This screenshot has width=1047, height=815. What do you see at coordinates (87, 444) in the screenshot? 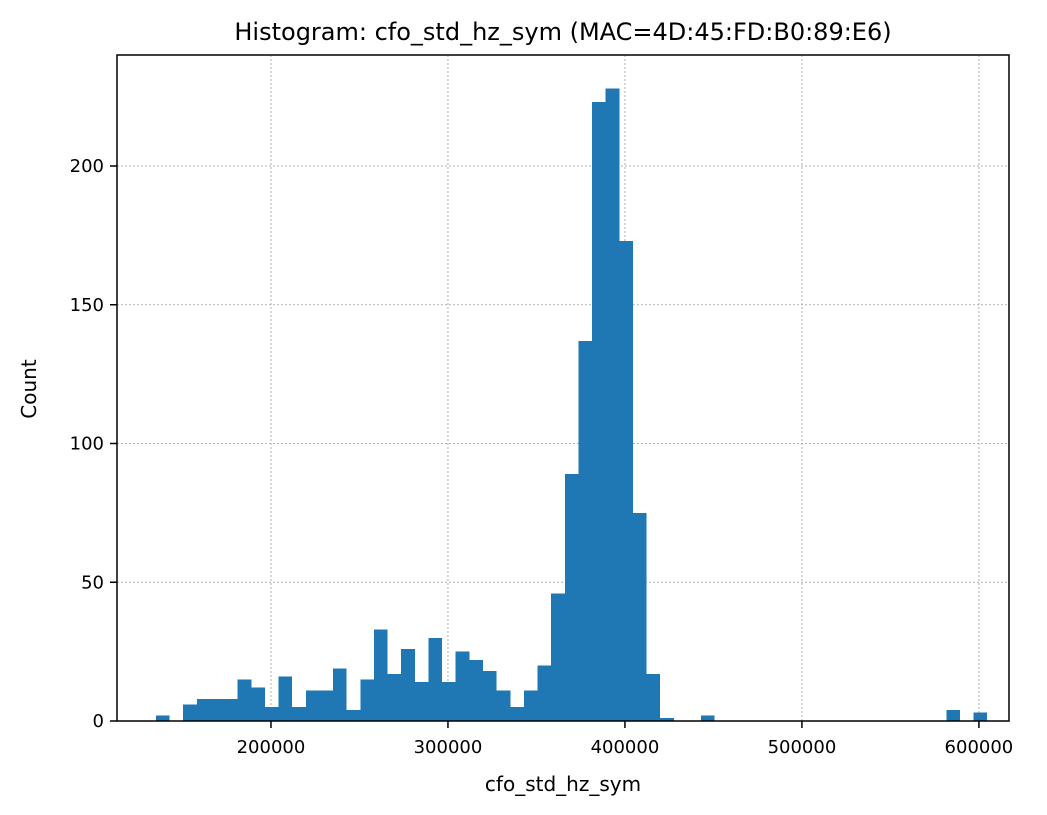
I see `y-tick-label-2: 100` at bounding box center [87, 444].